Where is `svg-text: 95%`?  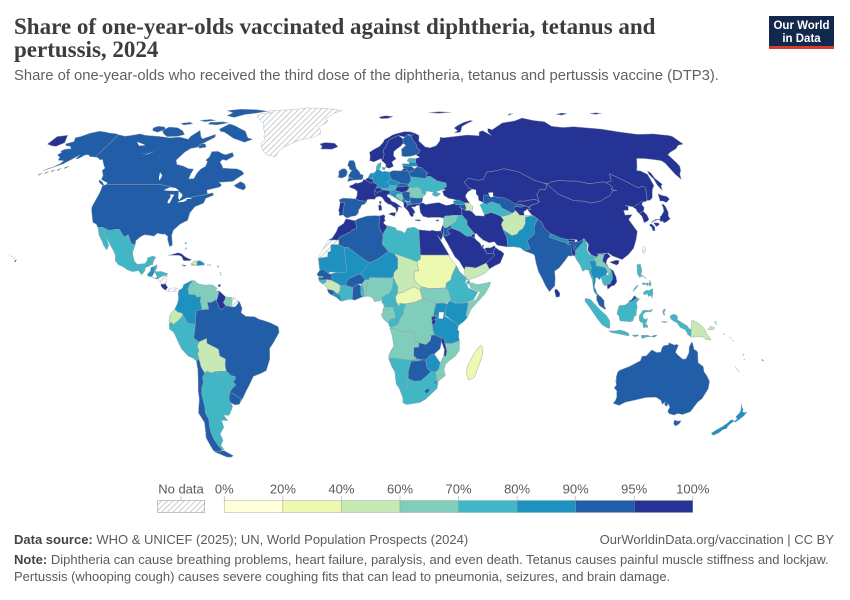
svg-text: 95% is located at coordinates (634, 489).